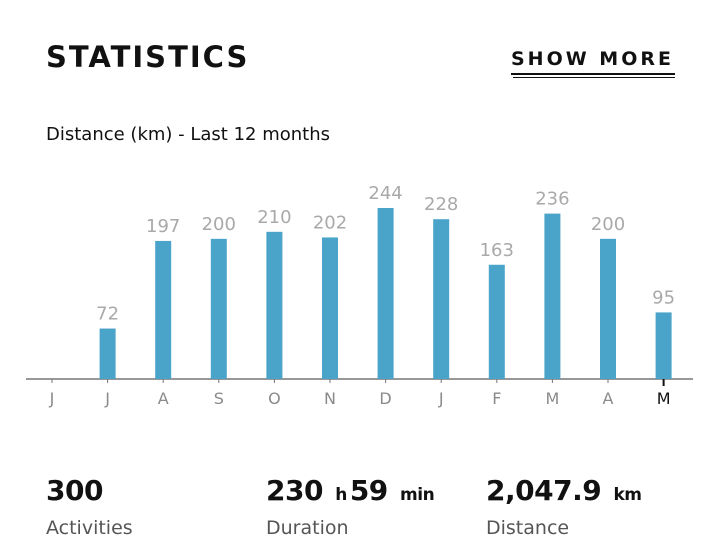 This screenshot has height=553, width=719. Describe the element at coordinates (89, 528) in the screenshot. I see `stat-activities-label: Activities` at that location.